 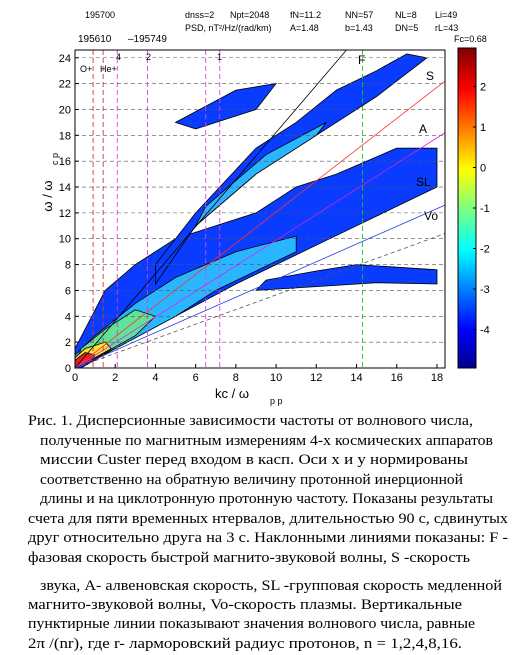 I want to click on x-axis-label: kc / ω, so click(x=232, y=393).